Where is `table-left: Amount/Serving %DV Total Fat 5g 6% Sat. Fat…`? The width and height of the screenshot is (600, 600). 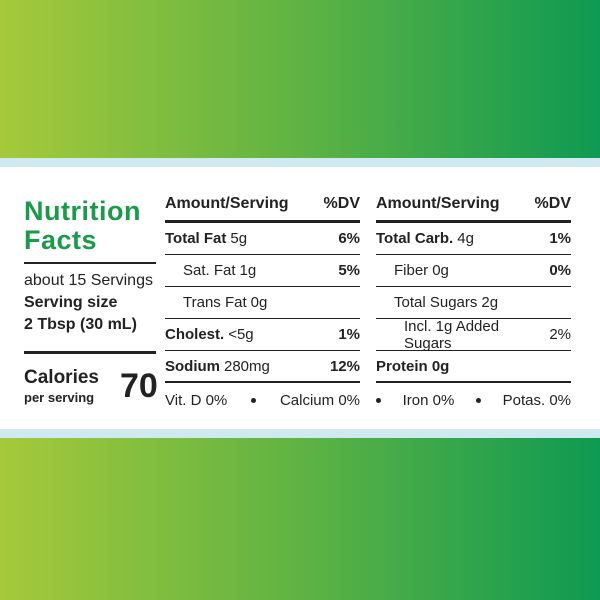
table-left: Amount/Serving %DV Total Fat 5g 6% Sat. Fat… is located at coordinates (262, 302).